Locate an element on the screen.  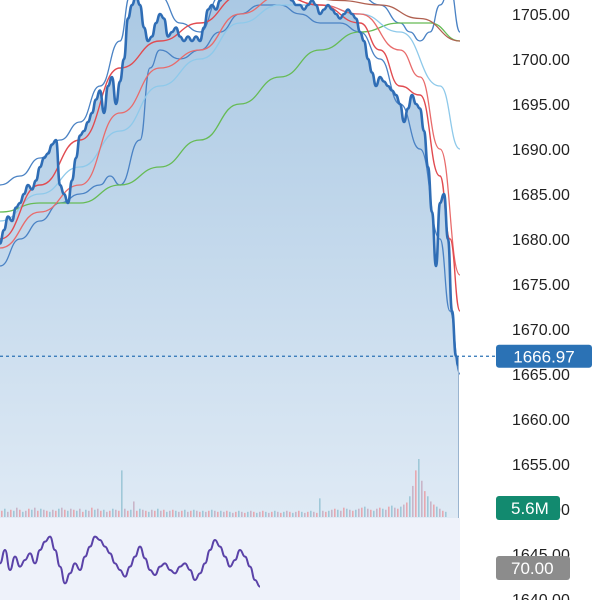
oscillator-value-label: 70.00 is located at coordinates (532, 568).